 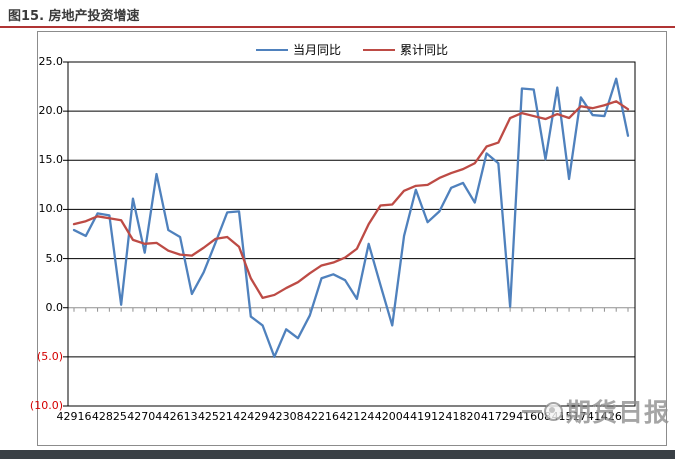 What do you see at coordinates (604, 416) in the screenshot?
I see `x-axis-label: 41426` at bounding box center [604, 416].